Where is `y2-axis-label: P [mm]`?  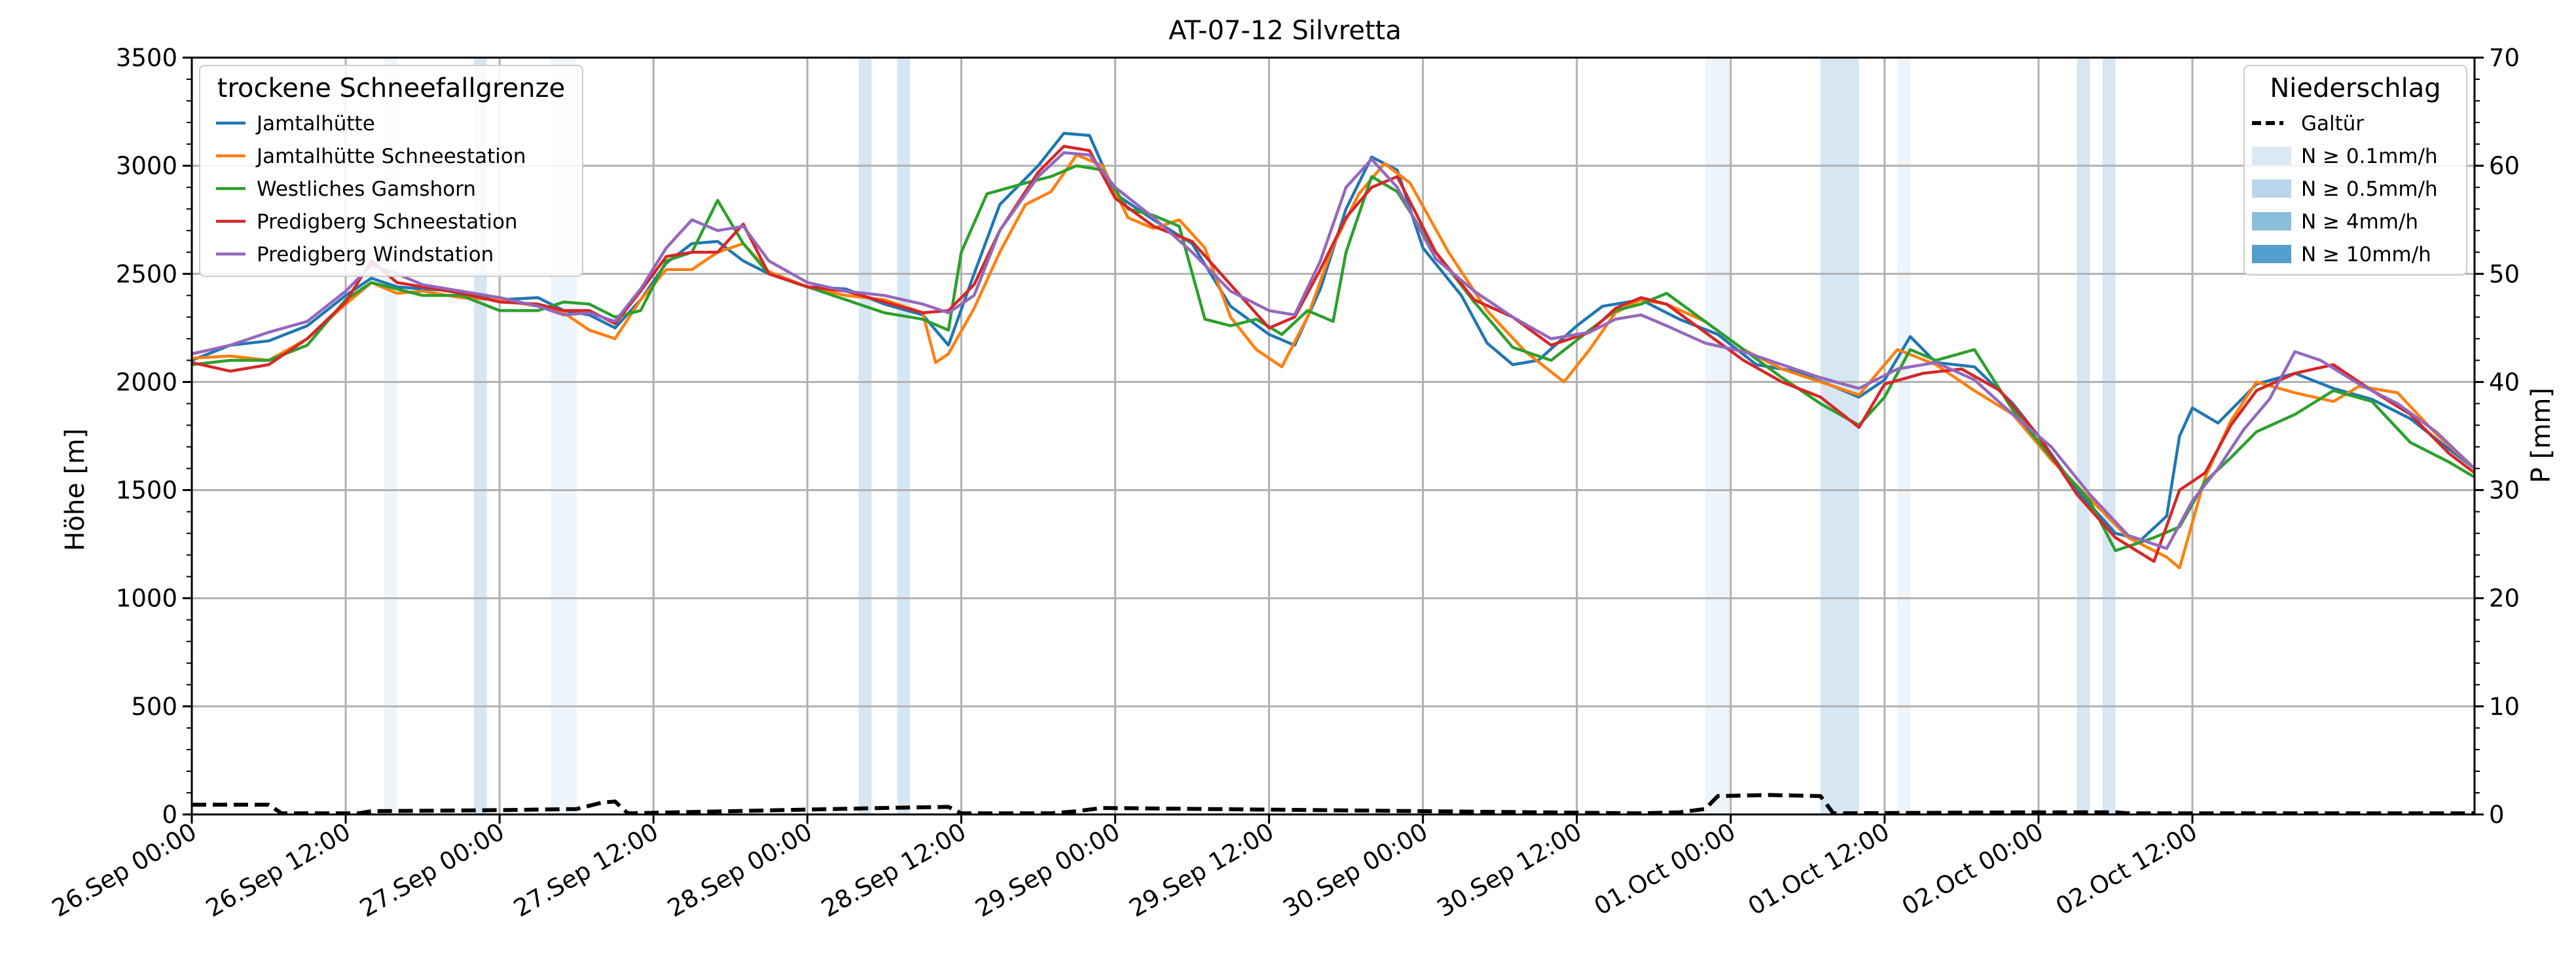
y2-axis-label: P [mm] is located at coordinates (2541, 435).